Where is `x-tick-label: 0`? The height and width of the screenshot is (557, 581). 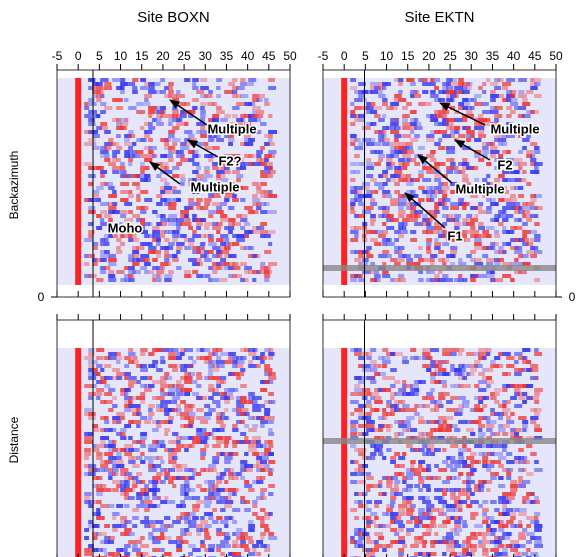 x-tick-label: 0 is located at coordinates (78, 56).